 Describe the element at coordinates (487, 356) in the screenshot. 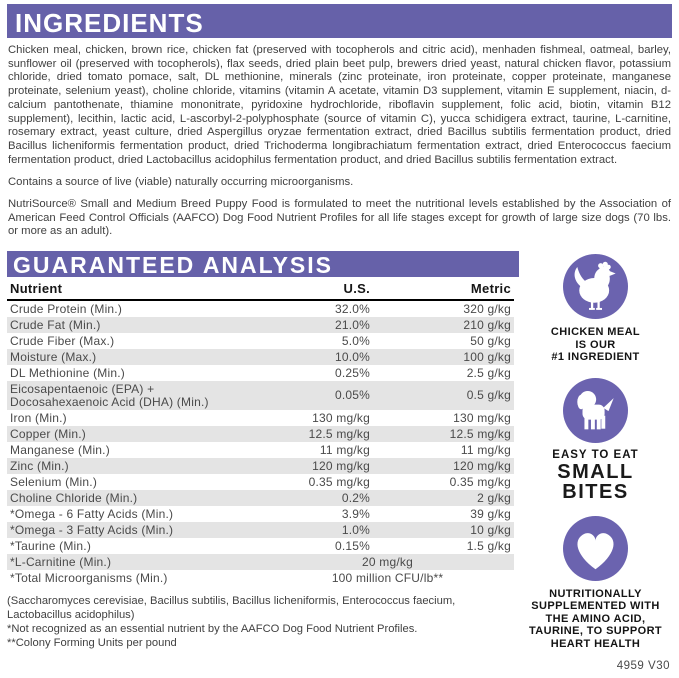

I see `nutrient-metric-value: 100 g/kg` at that location.